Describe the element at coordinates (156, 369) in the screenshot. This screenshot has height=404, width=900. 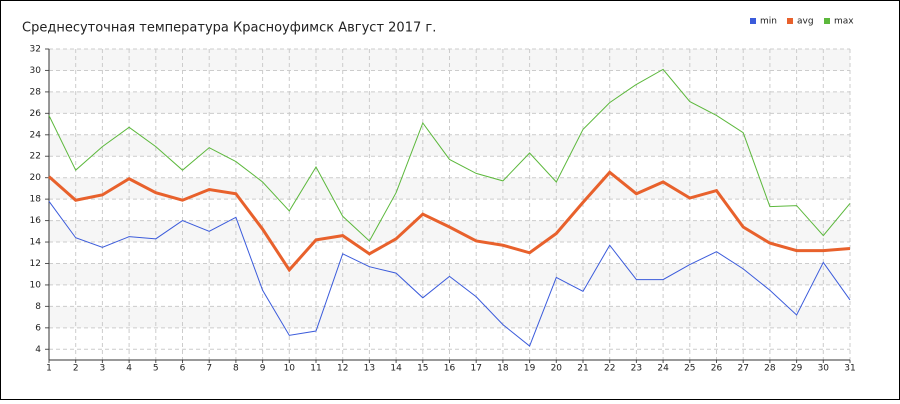
I see `x-tick-label: 5` at that location.